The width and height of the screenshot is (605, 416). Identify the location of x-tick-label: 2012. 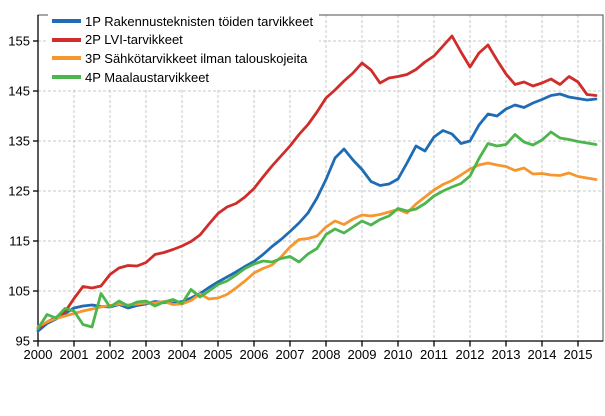
(470, 354).